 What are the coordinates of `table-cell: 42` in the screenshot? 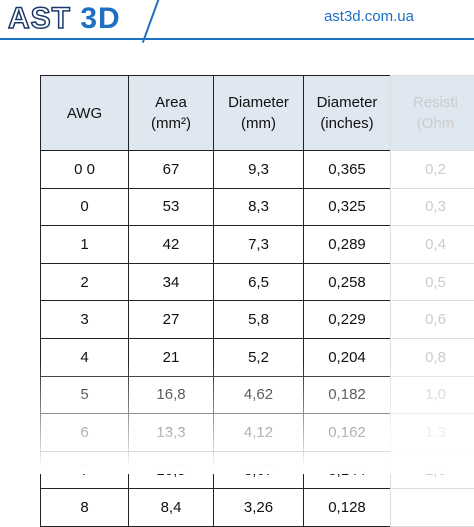 It's located at (171, 244).